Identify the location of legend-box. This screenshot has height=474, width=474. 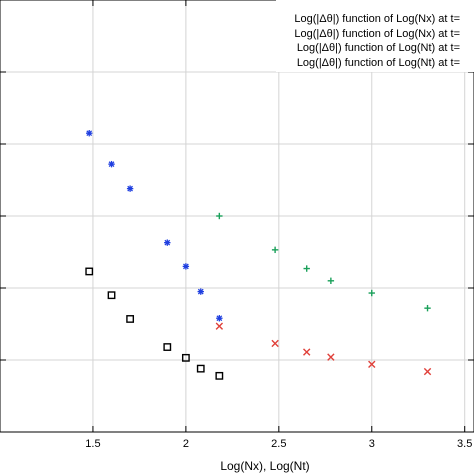
(375, 36).